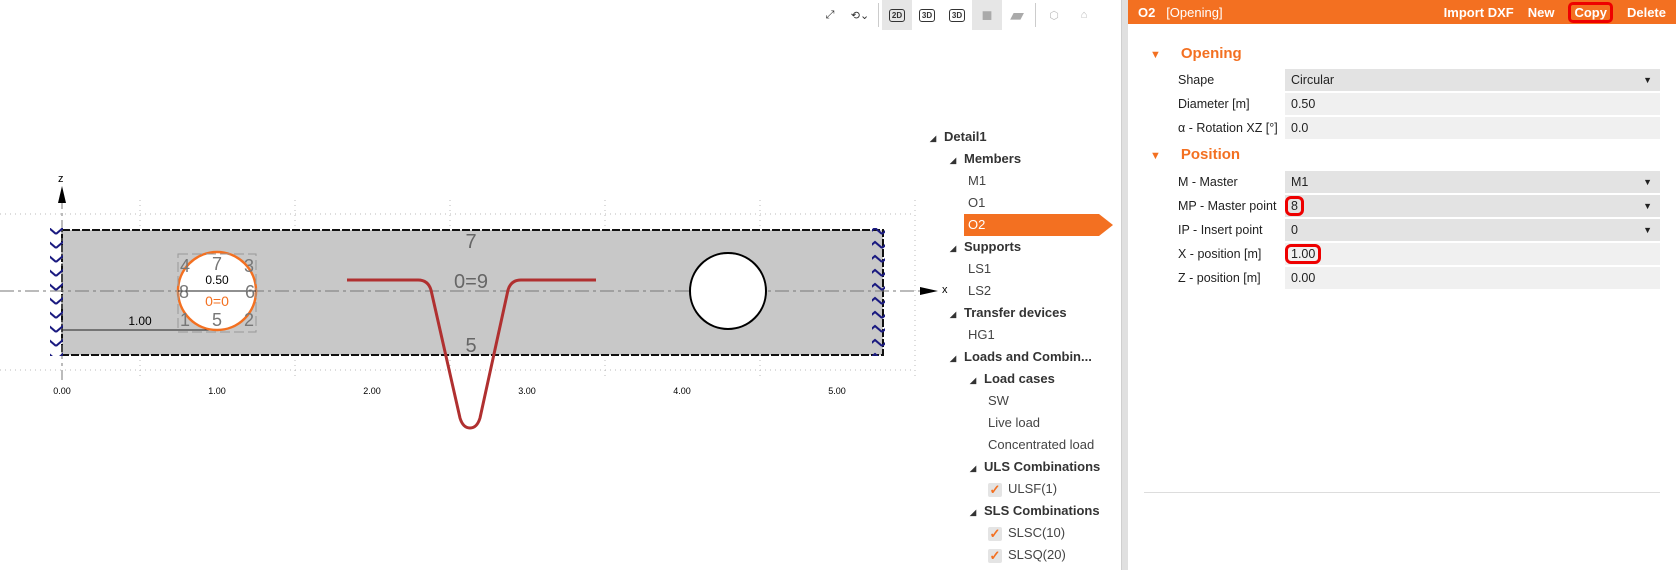  I want to click on tree-item-ulsf1: ✓ ULSF(1), so click(1023, 489).